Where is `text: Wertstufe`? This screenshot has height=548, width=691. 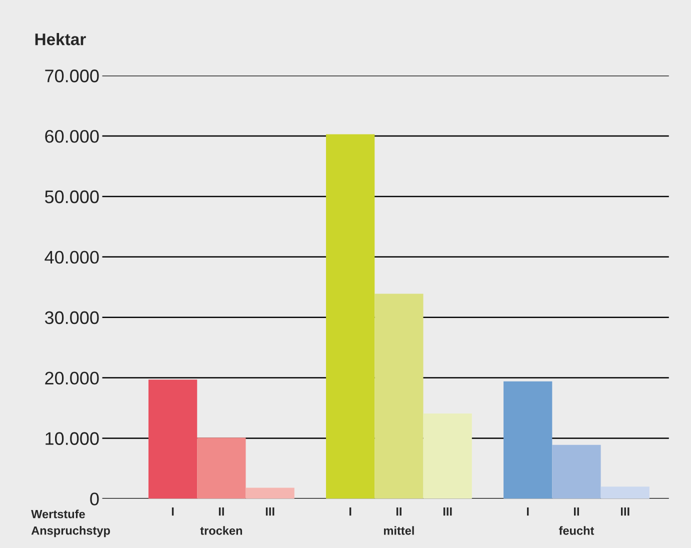
text: Wertstufe is located at coordinates (58, 514).